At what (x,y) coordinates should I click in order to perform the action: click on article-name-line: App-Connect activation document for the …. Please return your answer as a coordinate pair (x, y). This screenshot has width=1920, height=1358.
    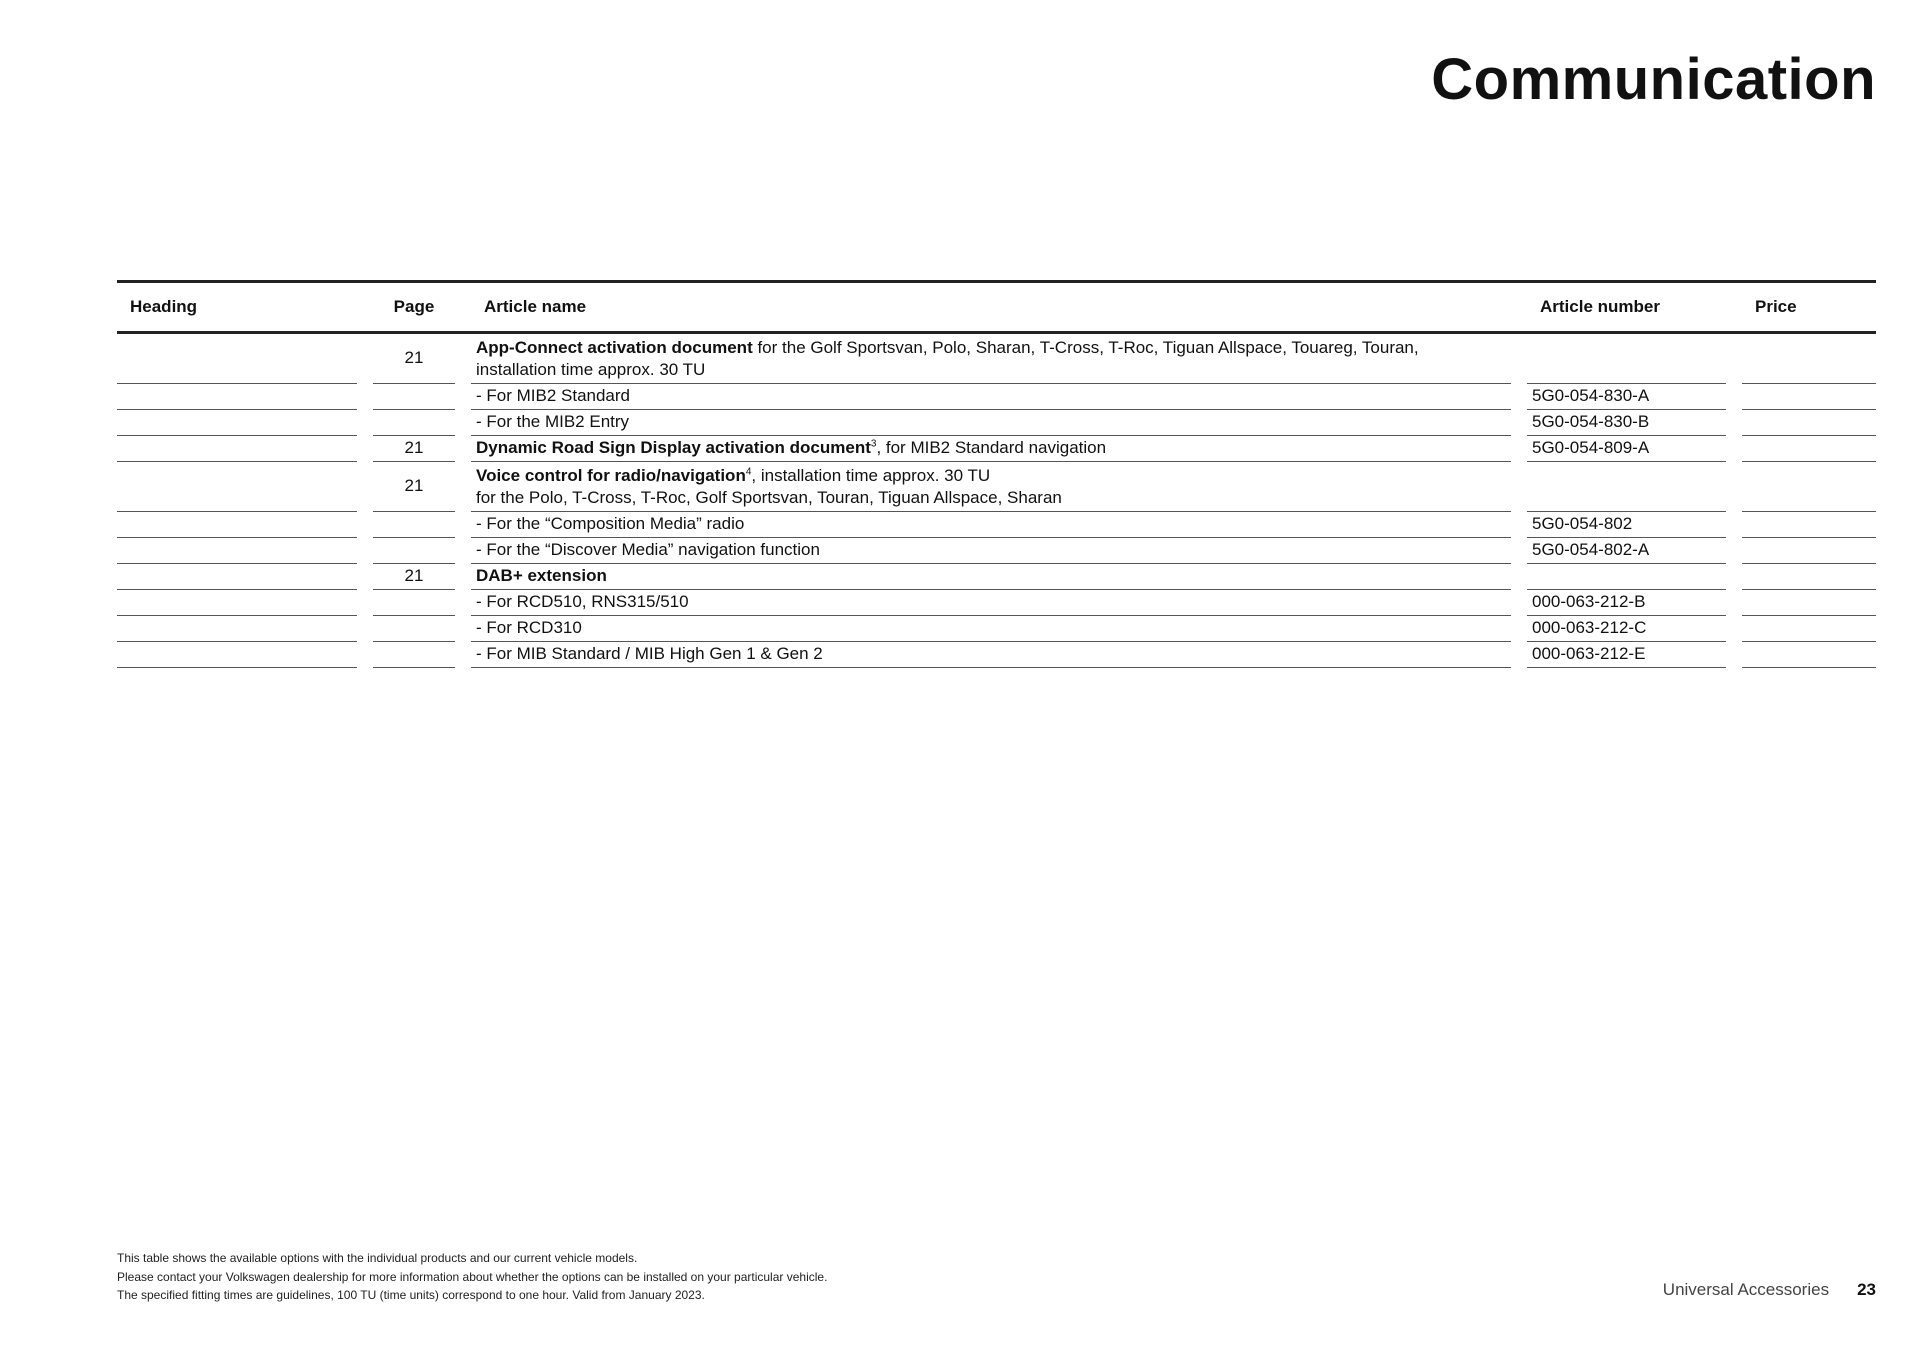
    Looking at the image, I should click on (947, 348).